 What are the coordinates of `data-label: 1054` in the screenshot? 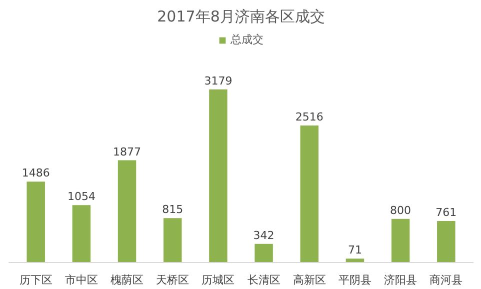 It's located at (81, 197).